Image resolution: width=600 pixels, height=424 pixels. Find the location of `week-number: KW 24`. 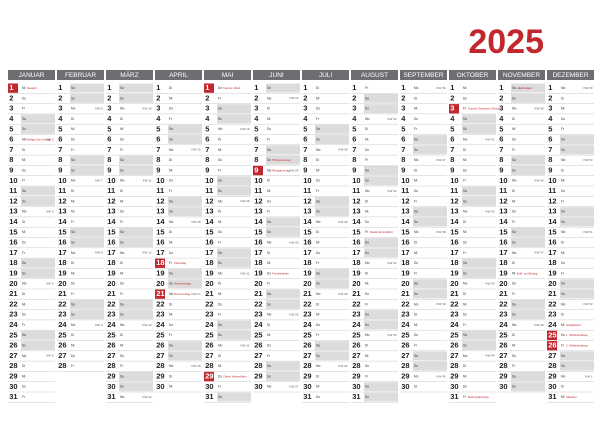

week-number: KW 24 is located at coordinates (293, 170).